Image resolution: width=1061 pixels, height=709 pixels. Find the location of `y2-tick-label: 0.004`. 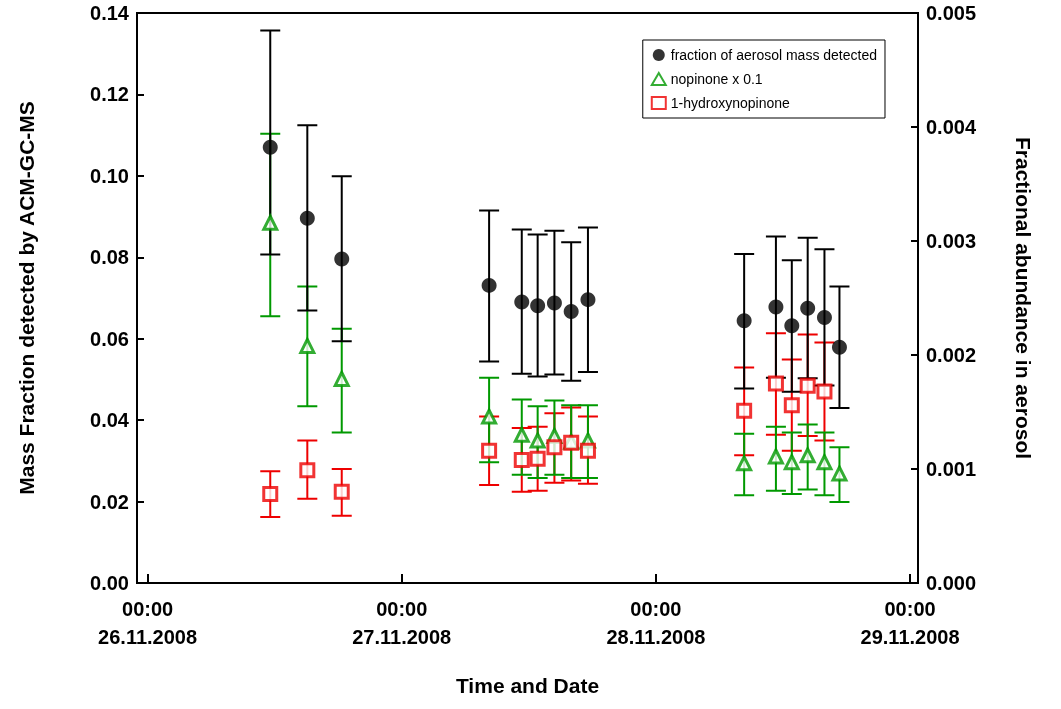

y2-tick-label: 0.004 is located at coordinates (951, 127).